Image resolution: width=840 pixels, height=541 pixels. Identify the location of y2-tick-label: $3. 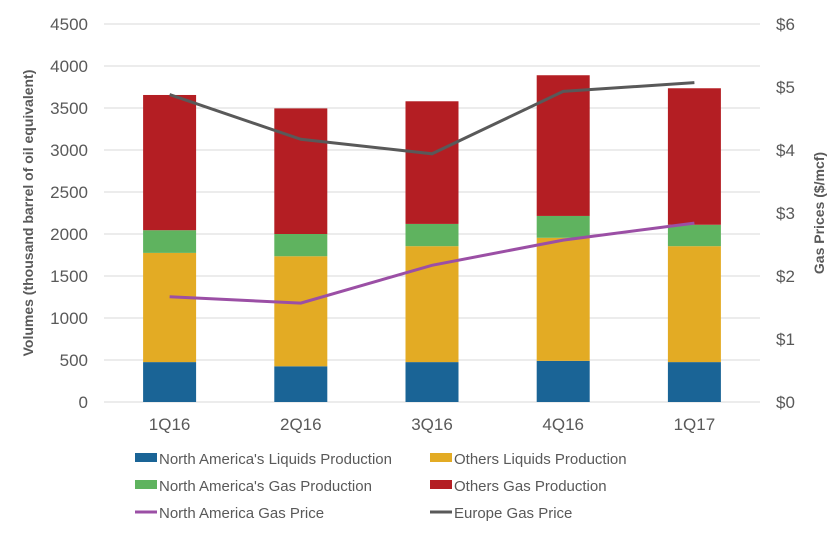
(785, 213).